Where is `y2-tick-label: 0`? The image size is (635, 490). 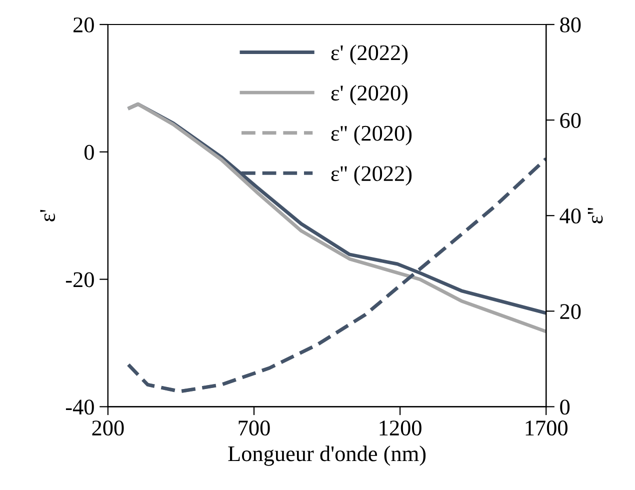 y2-tick-label: 0 is located at coordinates (565, 407).